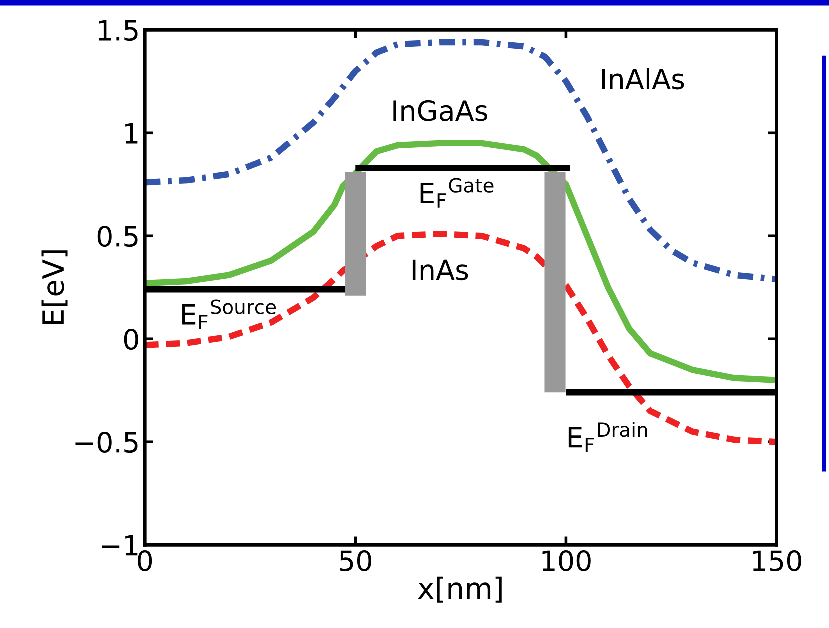  I want to click on y-tick-label: −1, so click(120, 545).